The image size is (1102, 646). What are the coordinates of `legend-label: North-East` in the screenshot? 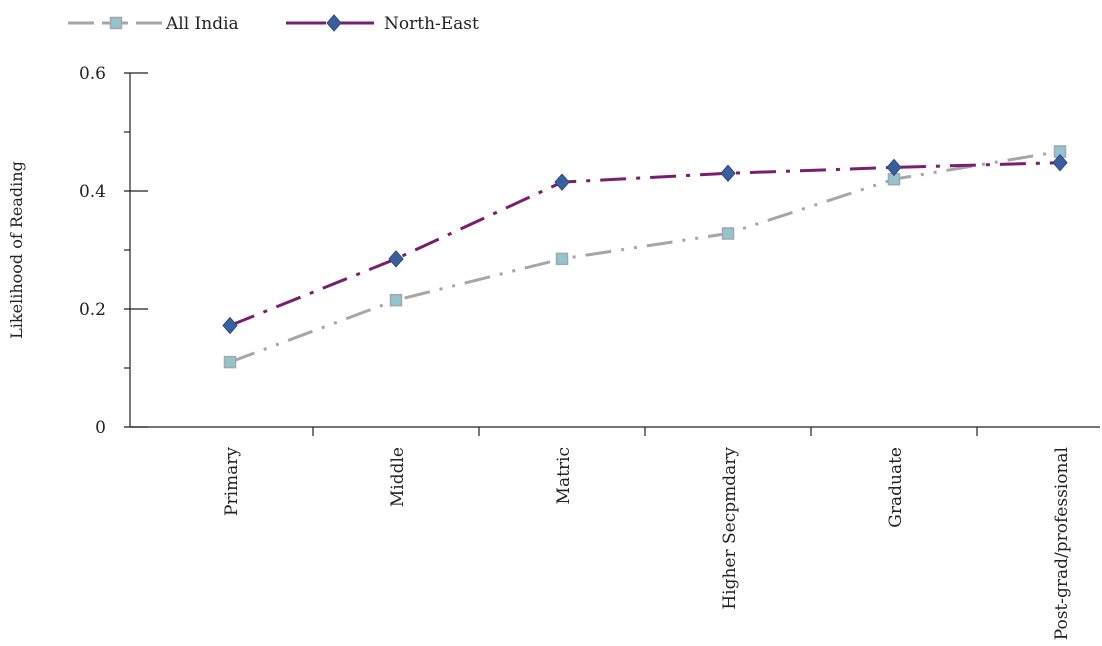 It's located at (431, 24).